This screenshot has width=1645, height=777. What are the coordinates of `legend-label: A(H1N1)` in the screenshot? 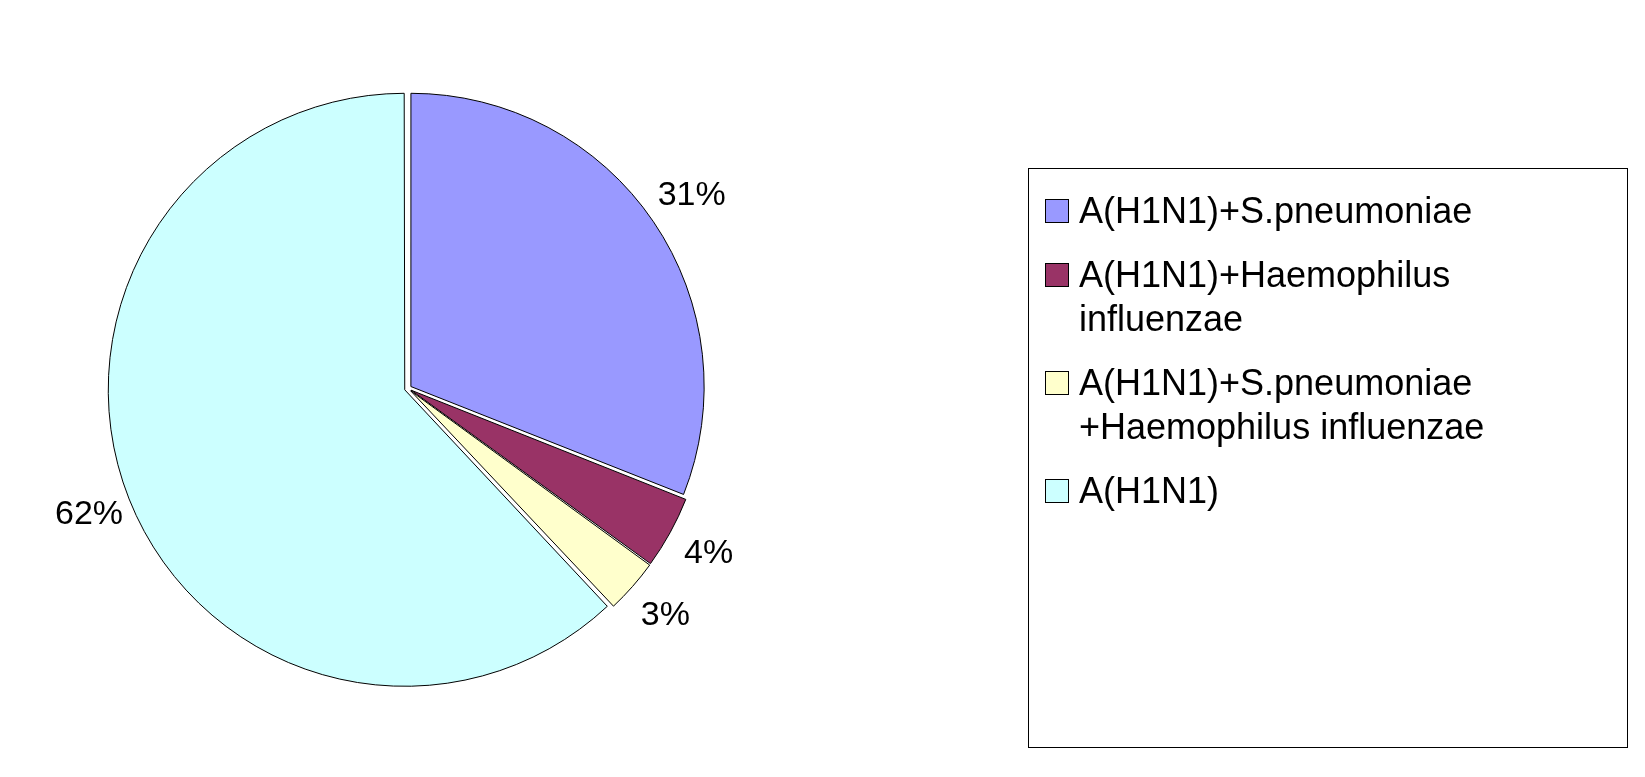 It's located at (1149, 491).